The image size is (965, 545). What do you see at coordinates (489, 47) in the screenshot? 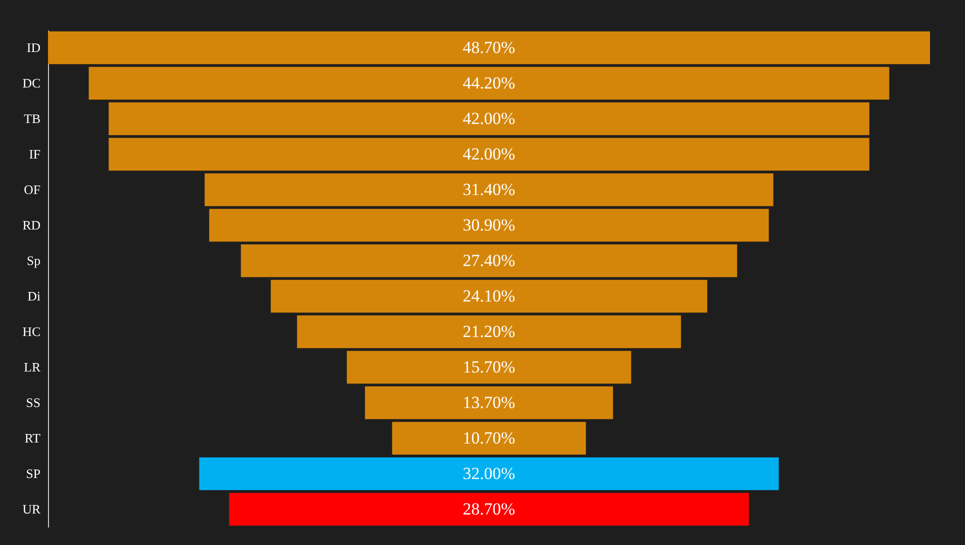
I see `data-label: 48.70%` at bounding box center [489, 47].